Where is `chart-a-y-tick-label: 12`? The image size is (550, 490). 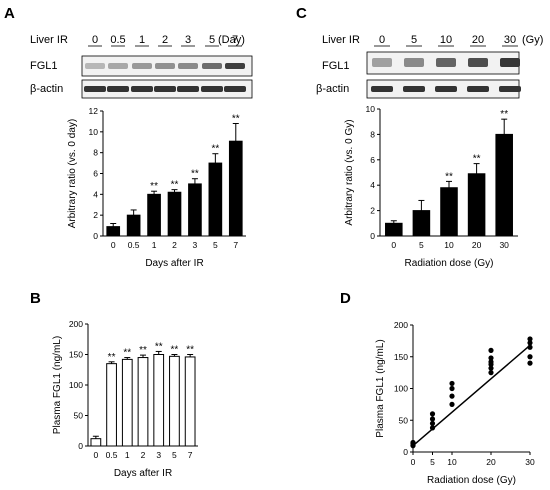 chart-a-y-tick-label: 12 is located at coordinates (94, 111).